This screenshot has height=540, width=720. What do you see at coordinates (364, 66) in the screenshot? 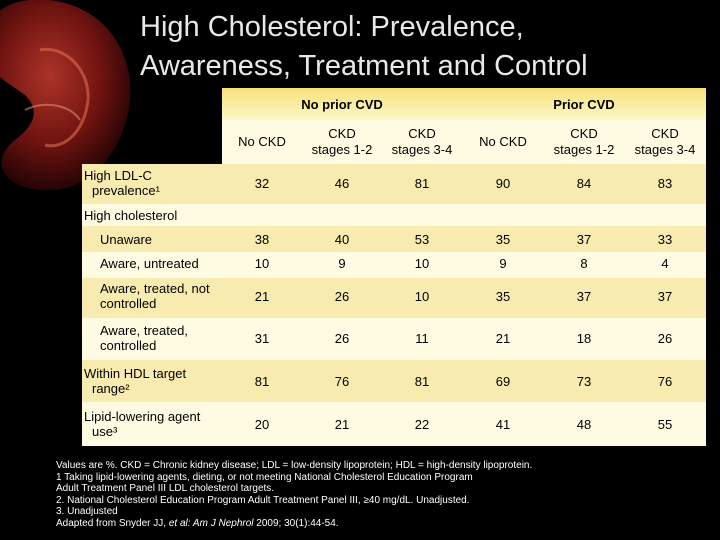
I see `title-line-2: Awareness, Treatment and Control` at bounding box center [364, 66].